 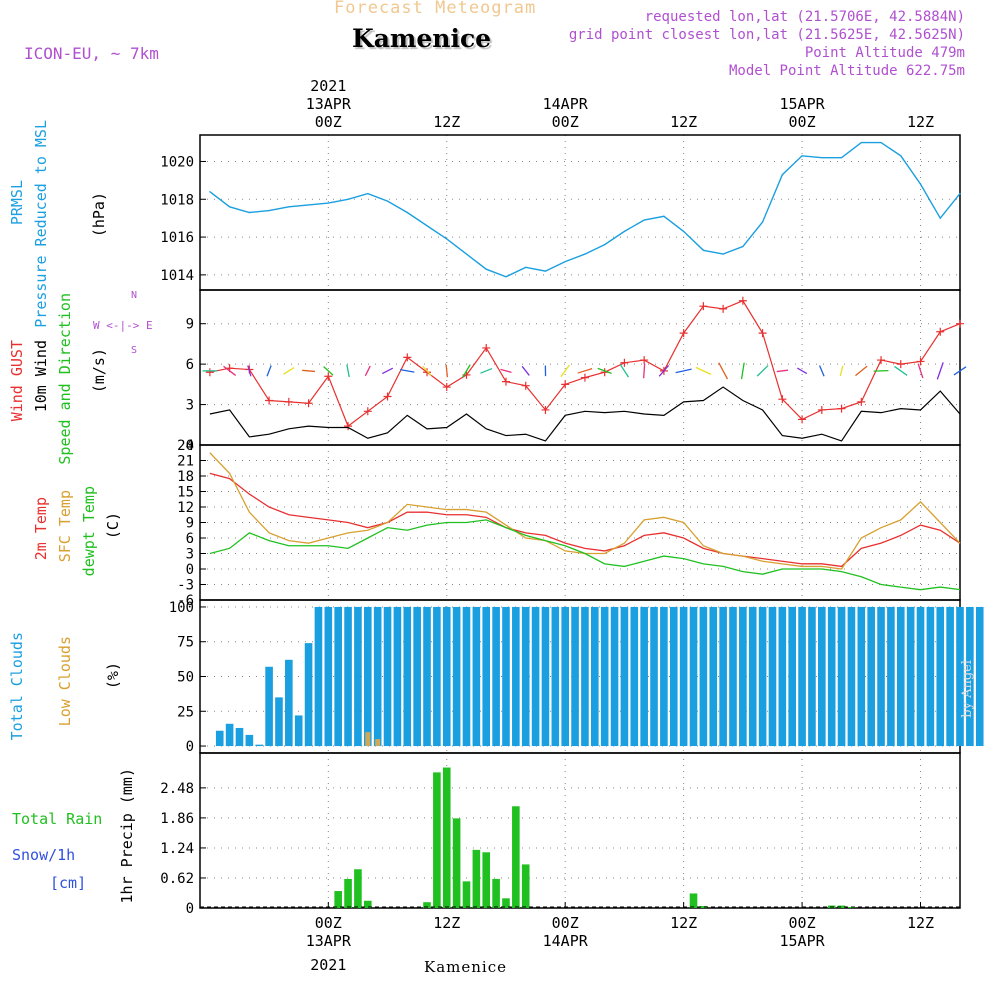 What do you see at coordinates (465, 967) in the screenshot?
I see `footer-location: Kamenice` at bounding box center [465, 967].